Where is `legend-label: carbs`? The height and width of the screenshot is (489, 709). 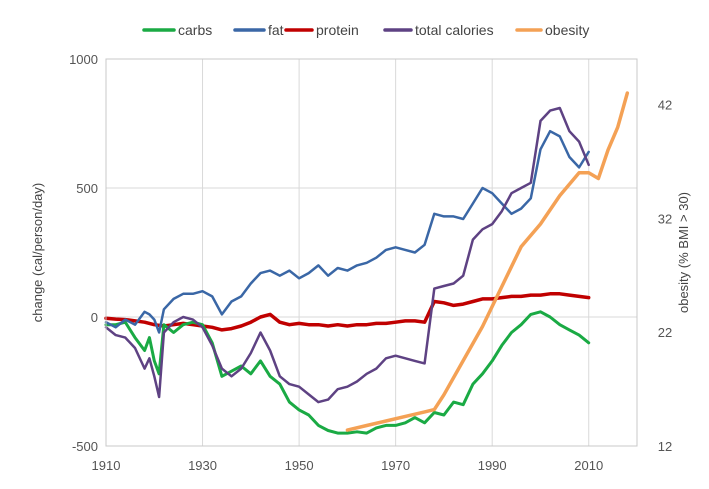 legend-label: carbs is located at coordinates (195, 30).